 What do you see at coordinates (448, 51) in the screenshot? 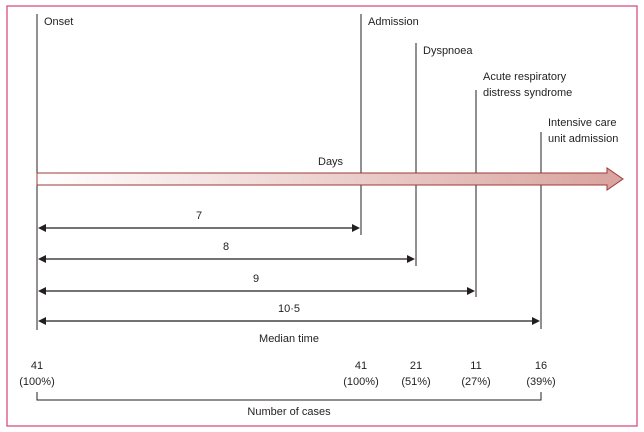
I see `event-label-dyspnoea: Dyspnoea` at bounding box center [448, 51].